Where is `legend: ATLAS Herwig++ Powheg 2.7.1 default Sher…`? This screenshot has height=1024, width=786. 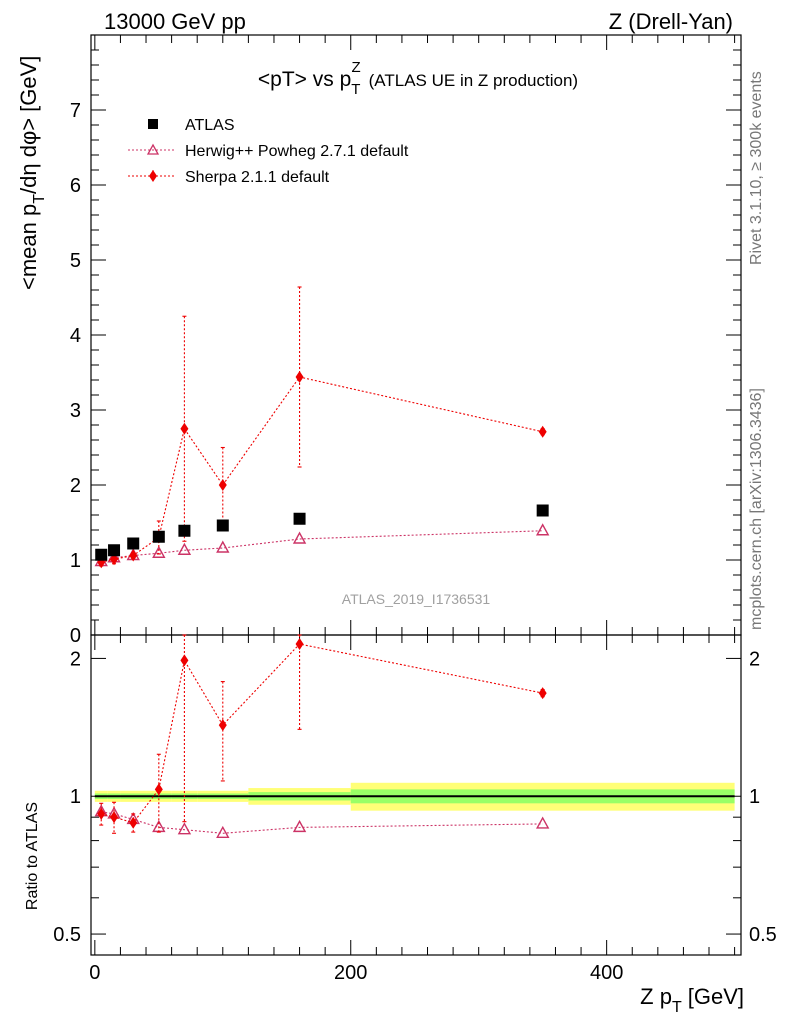
legend: ATLAS Herwig++ Powheg 2.7.1 default Sher… is located at coordinates (268, 151).